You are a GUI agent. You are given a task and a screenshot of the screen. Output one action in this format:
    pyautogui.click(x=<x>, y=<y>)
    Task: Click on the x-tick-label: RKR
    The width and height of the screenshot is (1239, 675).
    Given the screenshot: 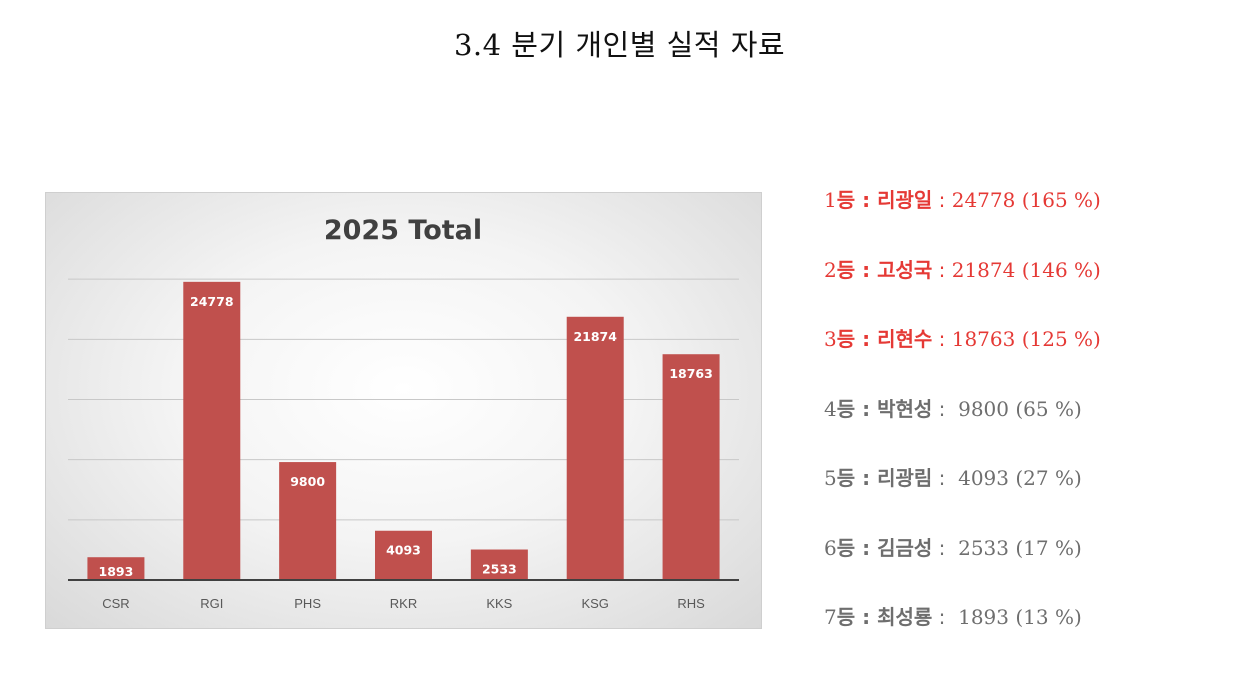 What is the action you would take?
    pyautogui.click(x=403, y=603)
    